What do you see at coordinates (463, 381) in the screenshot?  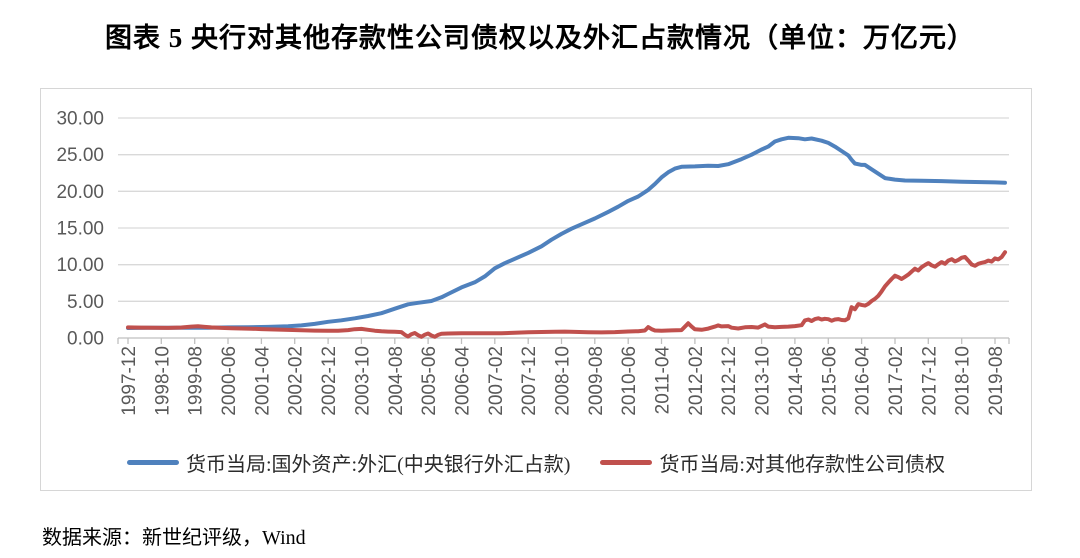 I see `svg-text: 2006-04` at bounding box center [463, 381].